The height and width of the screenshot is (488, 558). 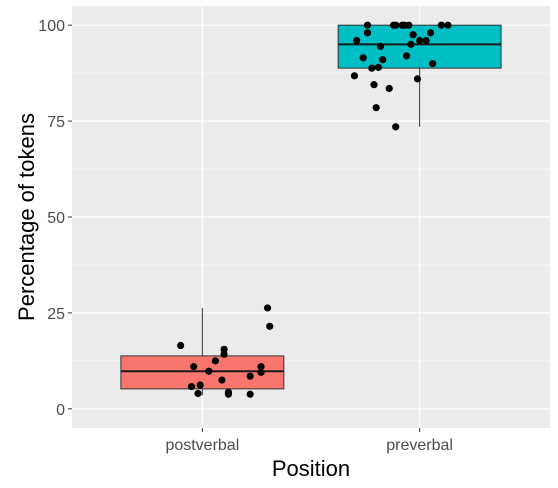 What do you see at coordinates (419, 445) in the screenshot?
I see `x-tick-label: preverbal` at bounding box center [419, 445].